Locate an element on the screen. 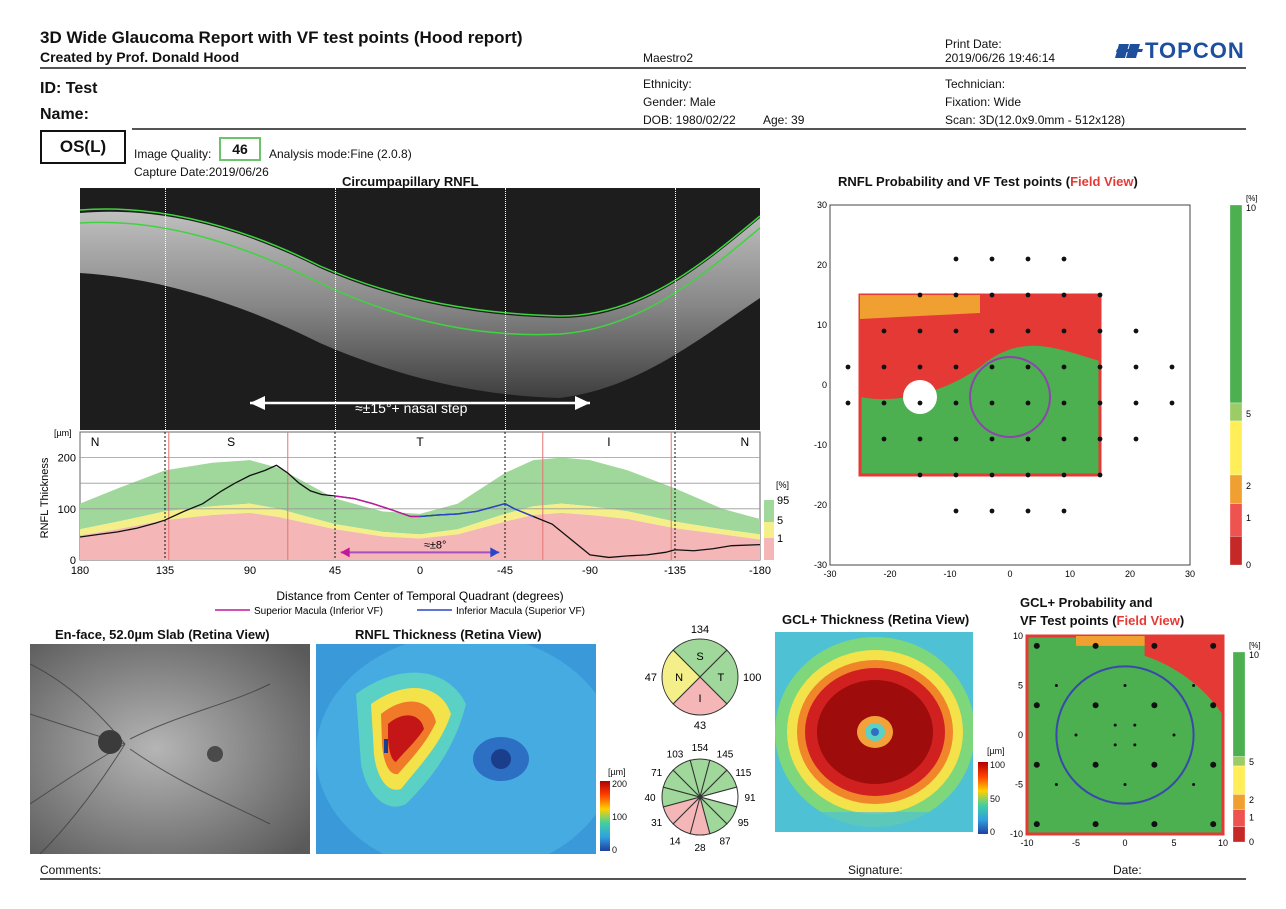  rnfl-prob-svg: -30 -20 -10 0 10 20 30 30 20 10 0 -10 -20 -30 is located at coordinates (1004, 389).